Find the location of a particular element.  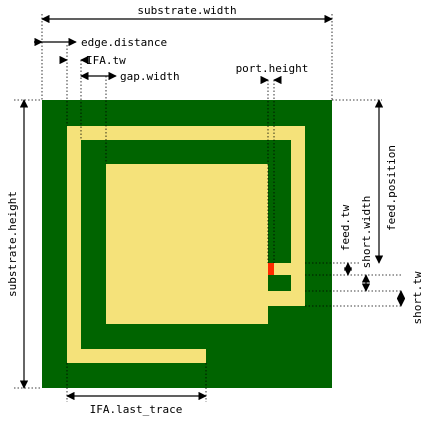

ifa-left-trace is located at coordinates (74, 244).